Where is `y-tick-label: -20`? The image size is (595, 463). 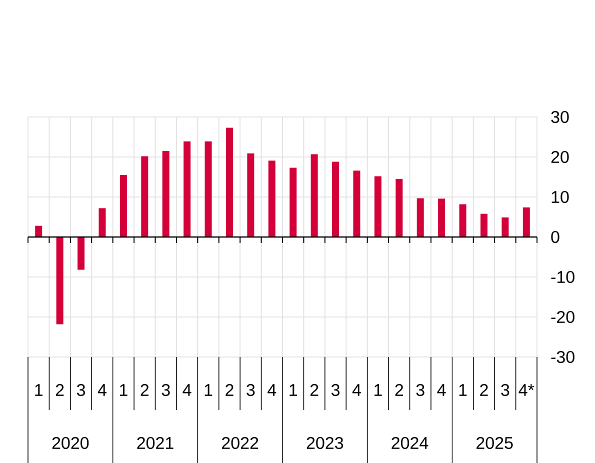
y-tick-label: -20 is located at coordinates (562, 316).